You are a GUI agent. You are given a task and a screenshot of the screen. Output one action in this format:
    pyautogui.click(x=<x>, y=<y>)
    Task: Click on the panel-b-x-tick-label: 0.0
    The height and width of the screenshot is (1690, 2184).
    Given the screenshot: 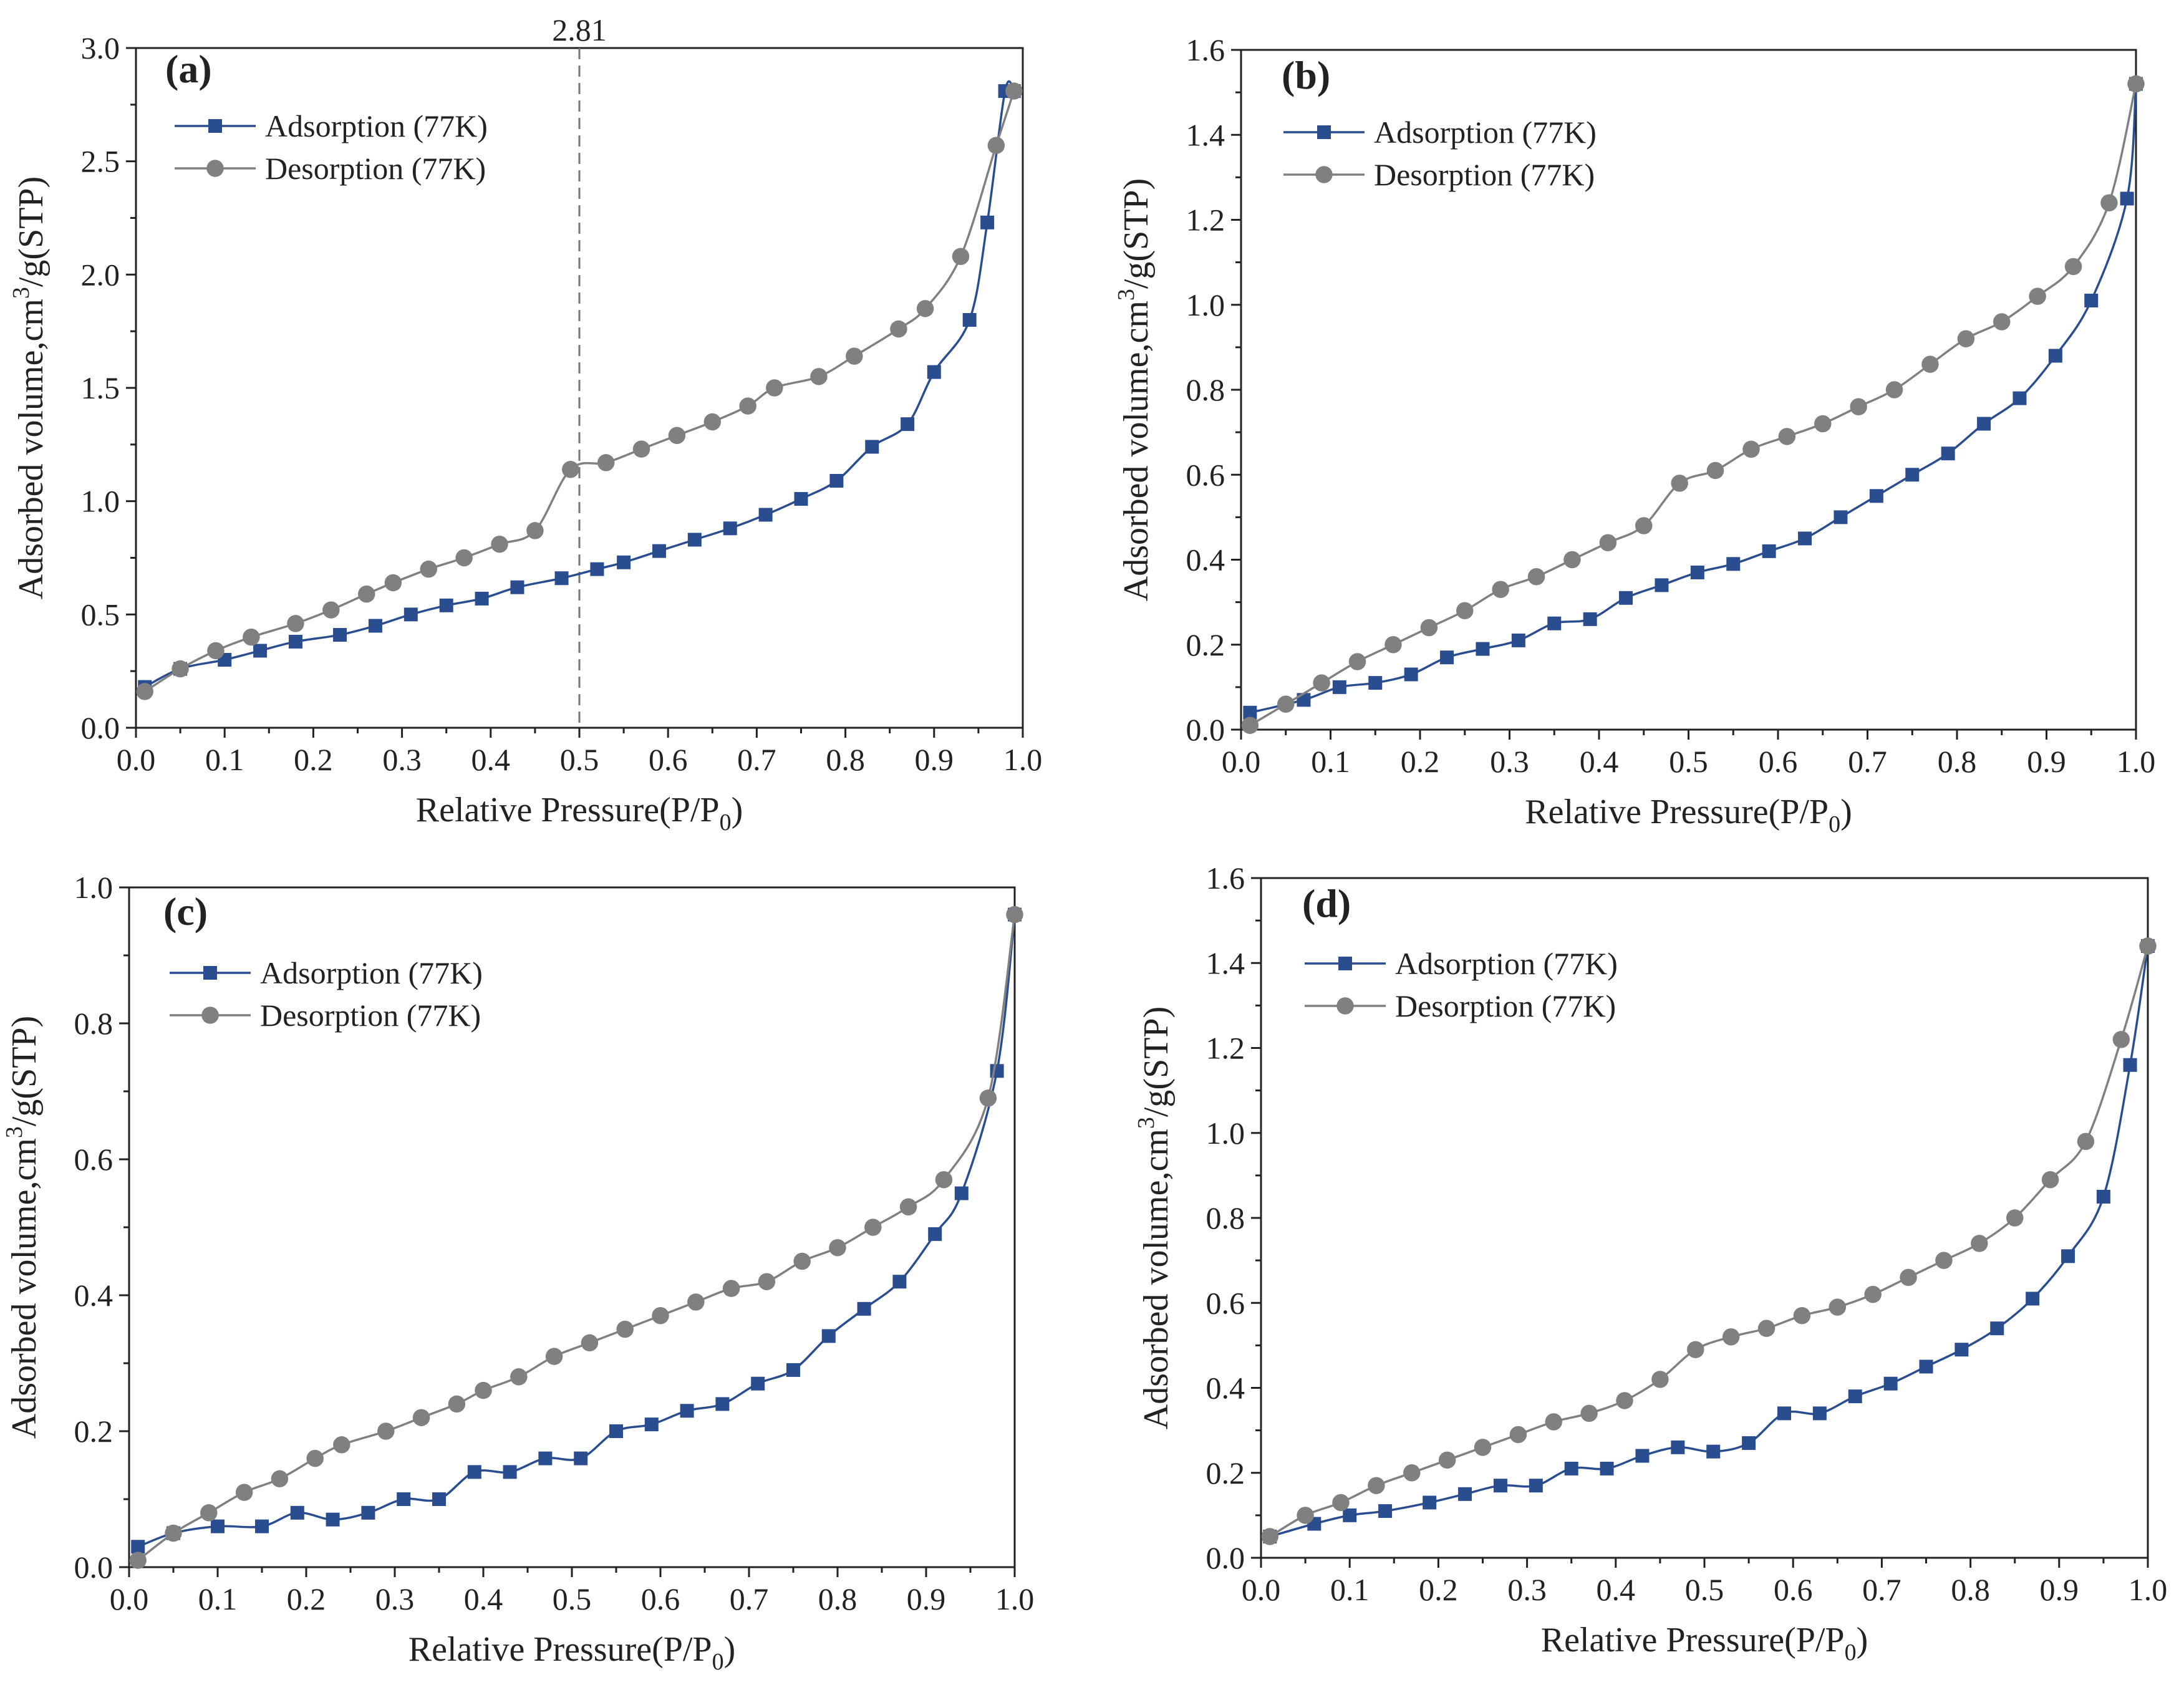 What is the action you would take?
    pyautogui.click(x=1241, y=761)
    